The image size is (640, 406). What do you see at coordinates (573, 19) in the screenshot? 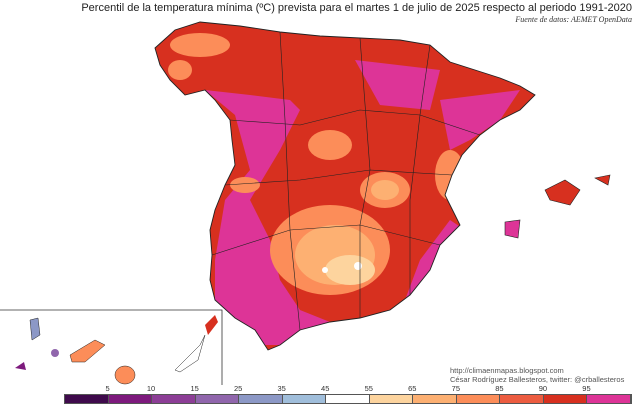
I see `data-source: Fuente de datos: AEMET OpenData` at bounding box center [573, 19].